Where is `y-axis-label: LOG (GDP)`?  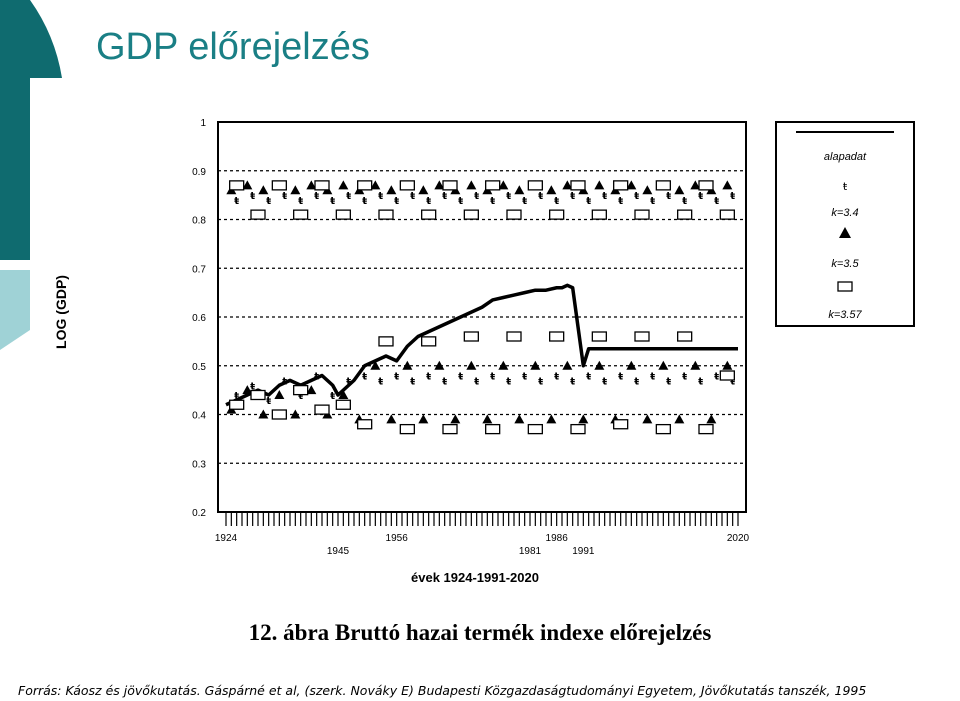
y-axis-label: LOG (GDP) is located at coordinates (61, 312).